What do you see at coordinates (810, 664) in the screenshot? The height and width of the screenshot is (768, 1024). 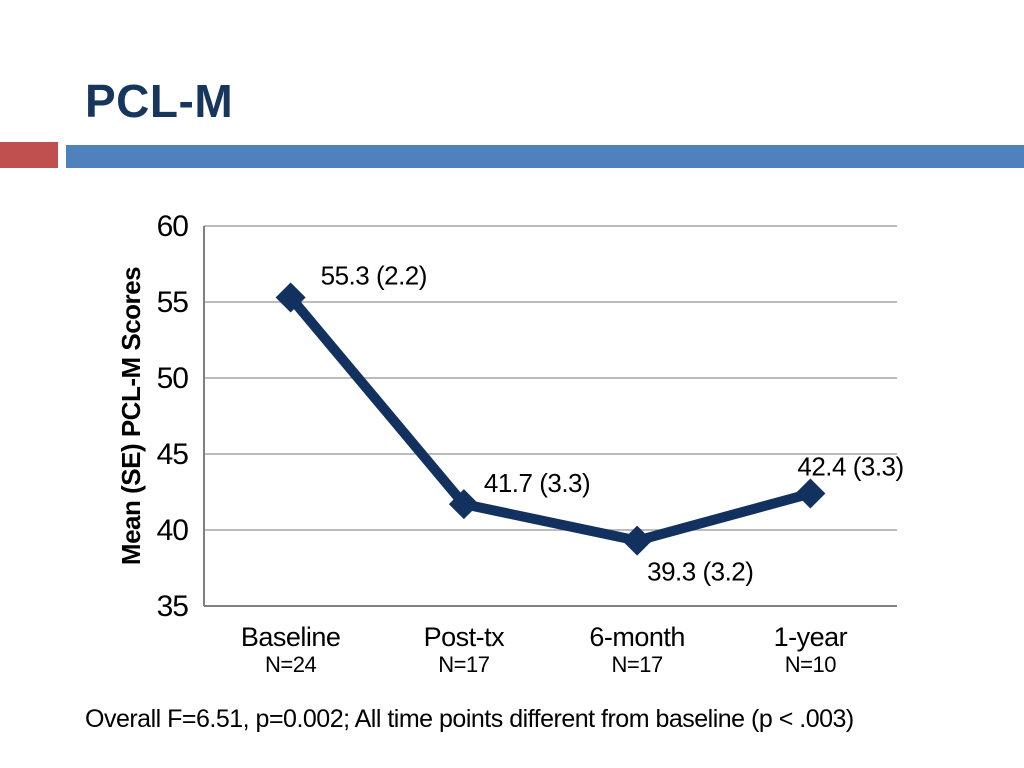 I see `x-category-sublabel: N=10` at bounding box center [810, 664].